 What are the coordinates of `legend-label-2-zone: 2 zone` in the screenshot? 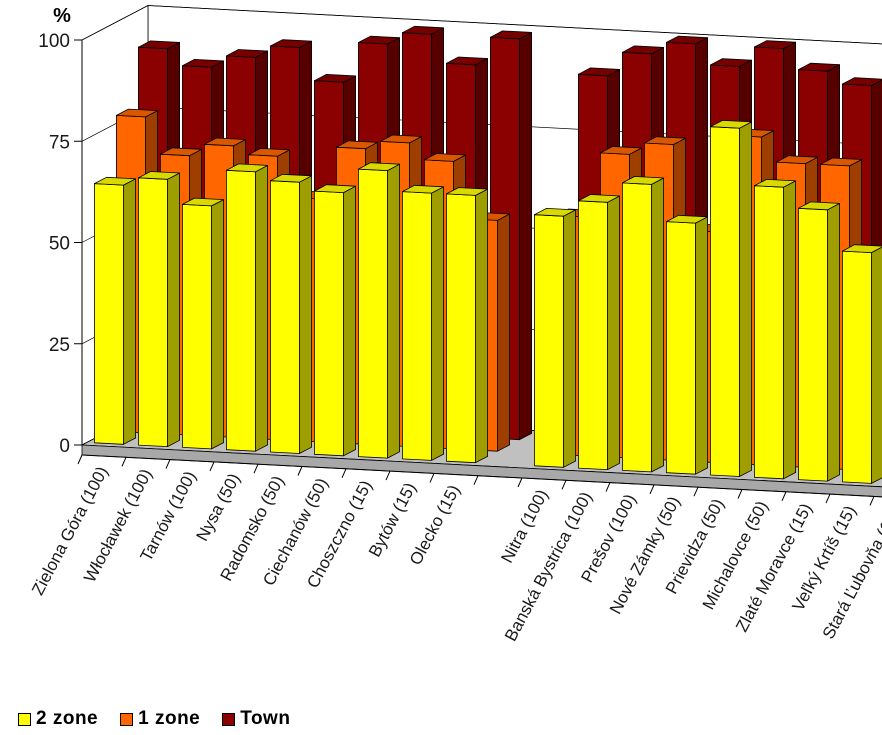 It's located at (67, 718).